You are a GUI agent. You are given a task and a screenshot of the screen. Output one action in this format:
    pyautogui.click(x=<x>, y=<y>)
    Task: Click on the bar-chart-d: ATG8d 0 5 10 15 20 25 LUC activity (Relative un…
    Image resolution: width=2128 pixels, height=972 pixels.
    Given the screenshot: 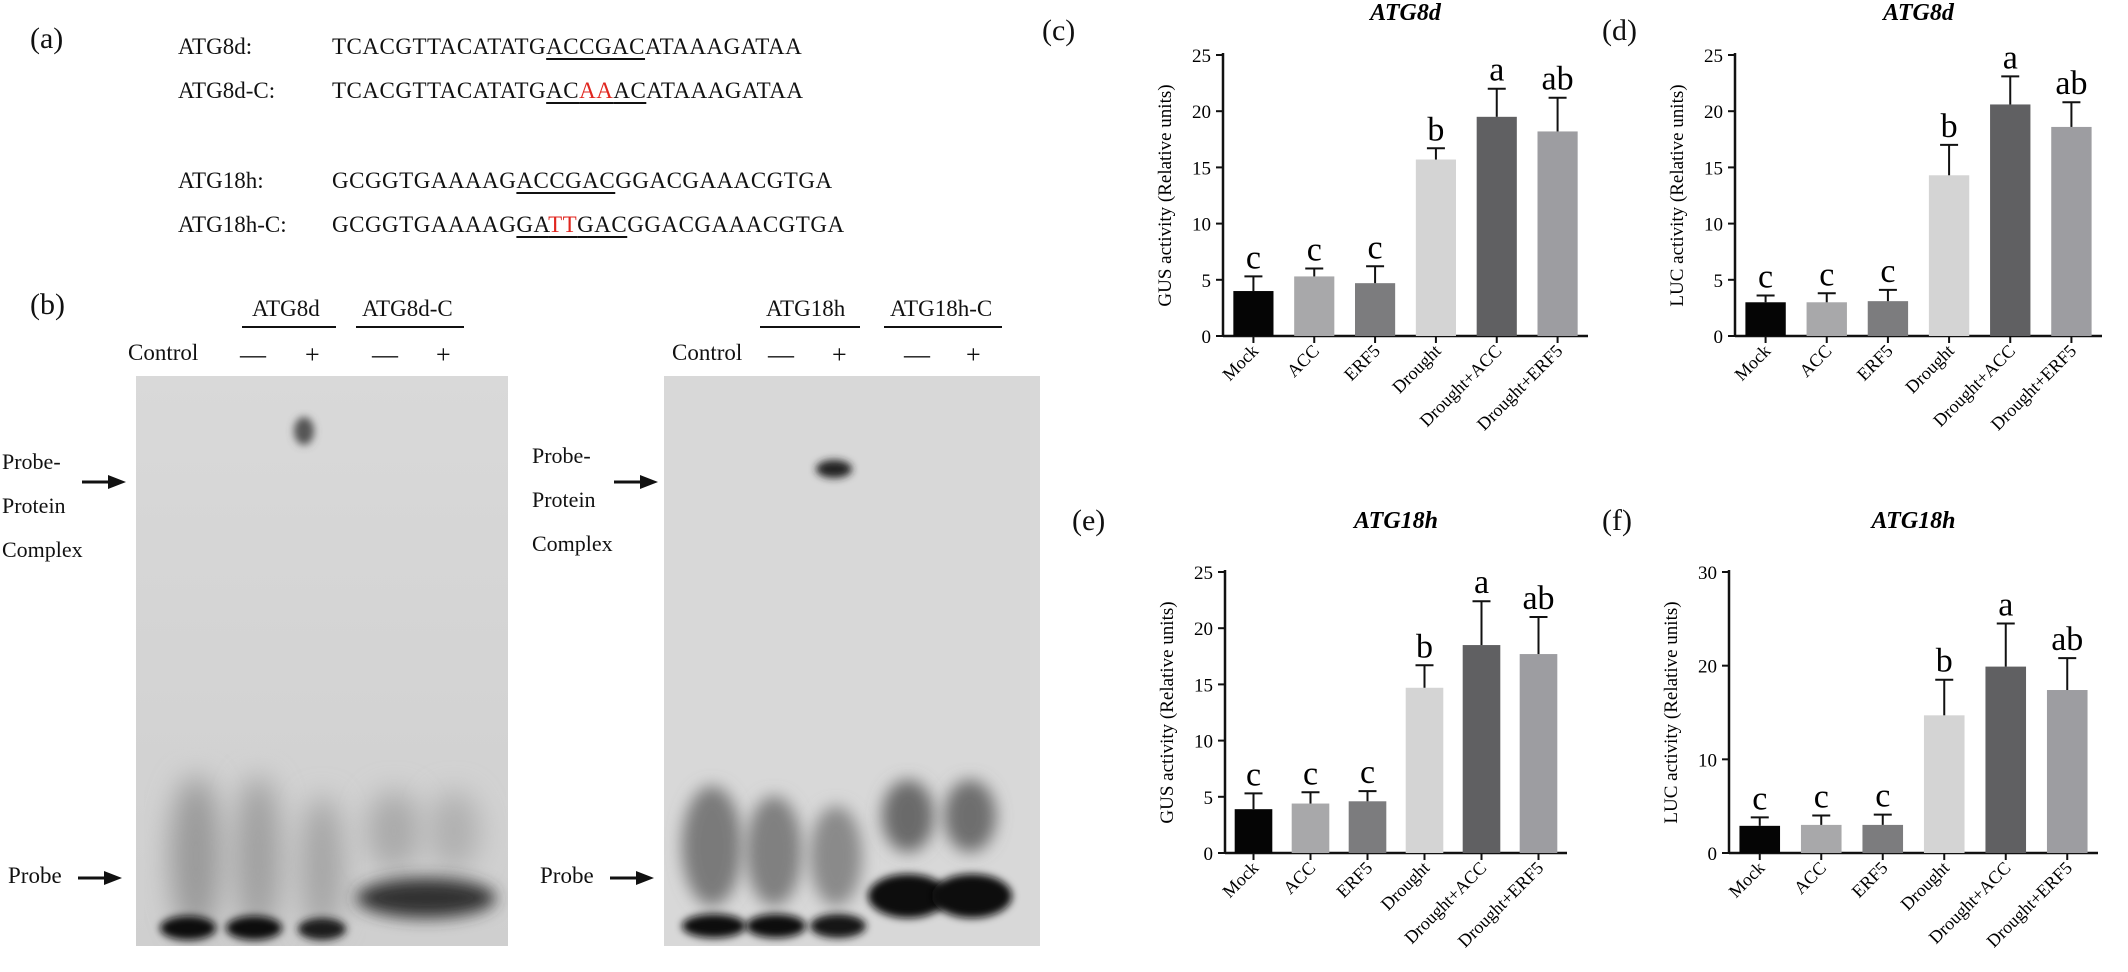 What is the action you would take?
    pyautogui.click(x=1884, y=217)
    